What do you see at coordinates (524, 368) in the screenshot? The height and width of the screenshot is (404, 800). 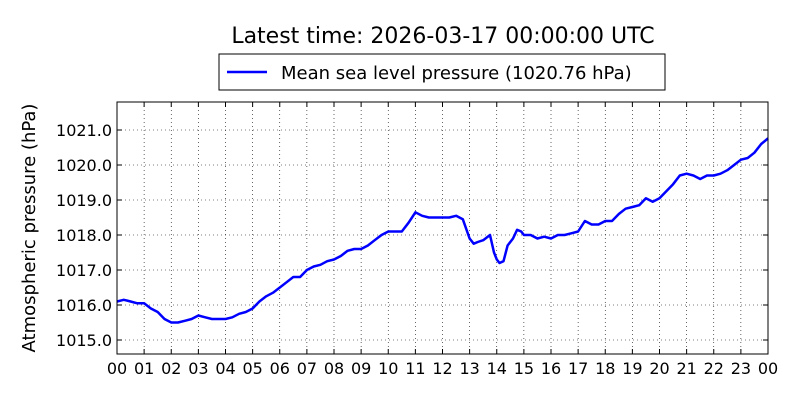 I see `x-tick-label: 15` at bounding box center [524, 368].